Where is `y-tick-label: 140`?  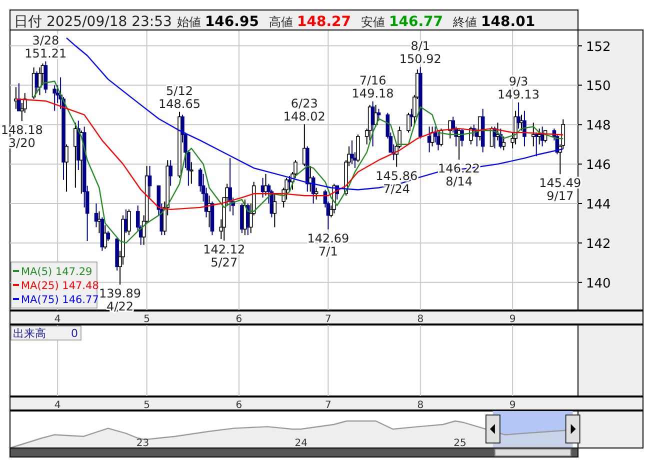
y-tick-label: 140 is located at coordinates (598, 284).